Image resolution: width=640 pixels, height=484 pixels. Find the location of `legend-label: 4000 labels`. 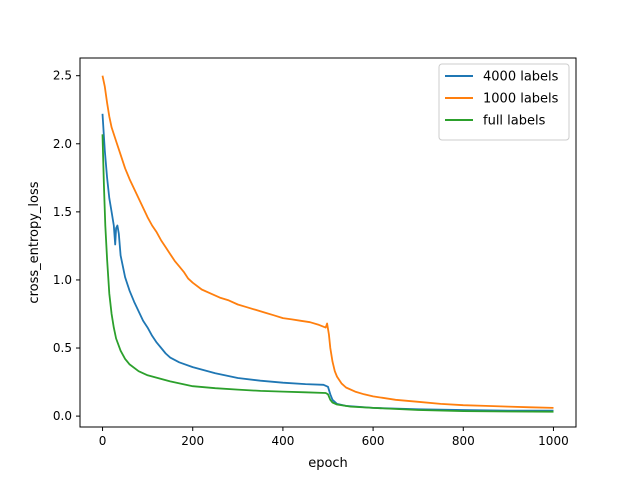

legend-label: 4000 labels is located at coordinates (521, 77).